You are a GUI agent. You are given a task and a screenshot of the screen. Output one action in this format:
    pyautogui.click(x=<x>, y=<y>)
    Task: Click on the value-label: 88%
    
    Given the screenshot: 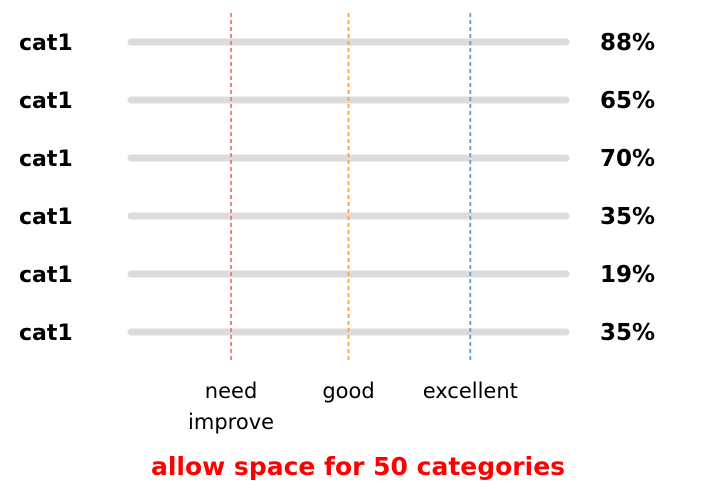 What is the action you would take?
    pyautogui.click(x=627, y=43)
    